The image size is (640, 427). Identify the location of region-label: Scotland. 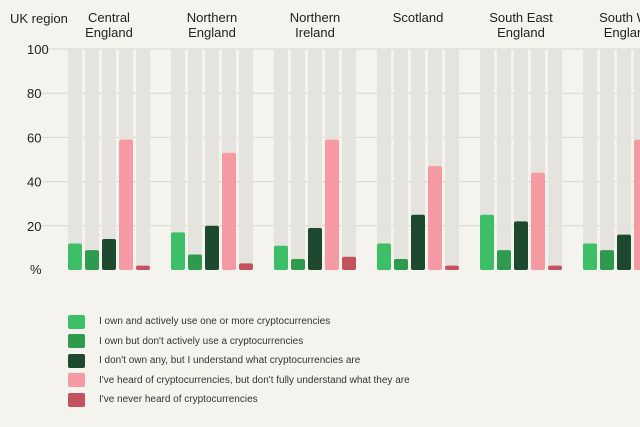
(418, 17).